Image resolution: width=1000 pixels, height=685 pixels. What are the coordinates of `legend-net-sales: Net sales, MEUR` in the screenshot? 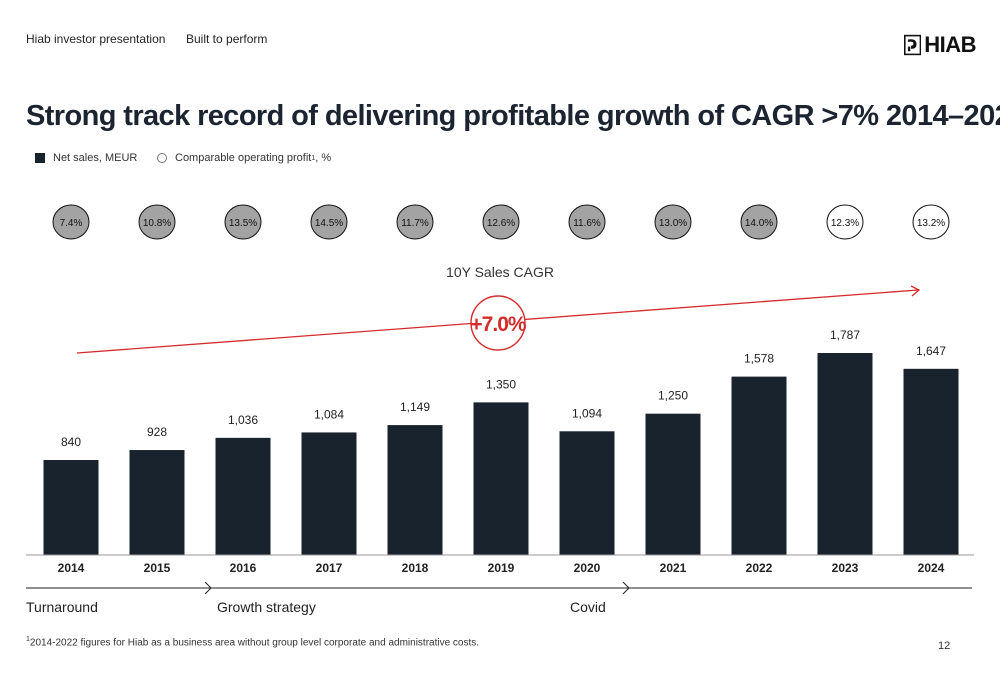 It's located at (86, 158).